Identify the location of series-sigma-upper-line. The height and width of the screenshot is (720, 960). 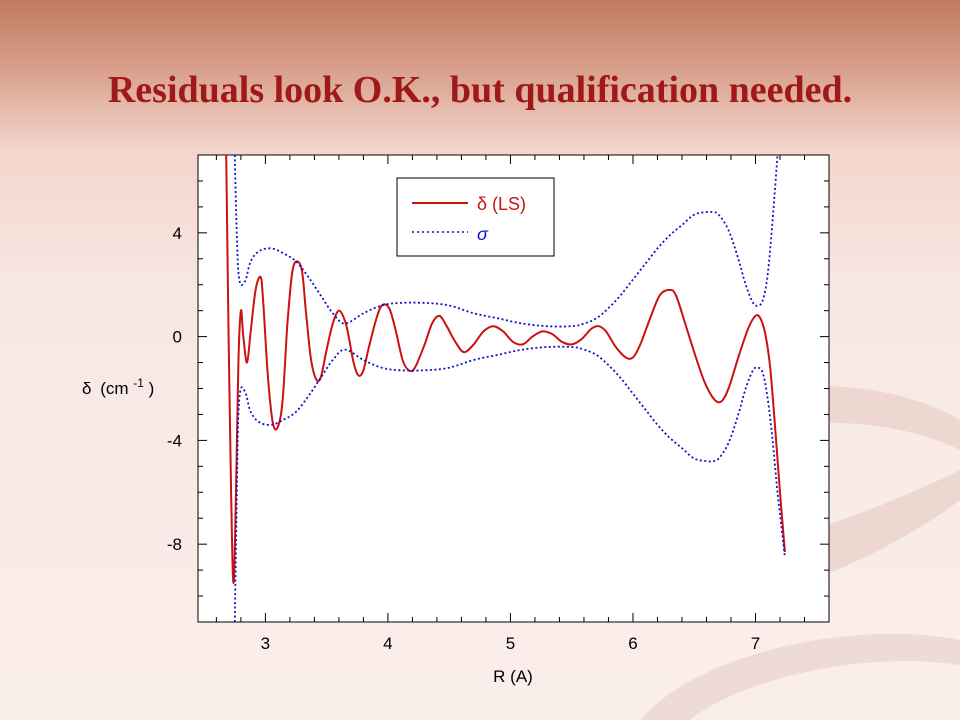
(506, 241).